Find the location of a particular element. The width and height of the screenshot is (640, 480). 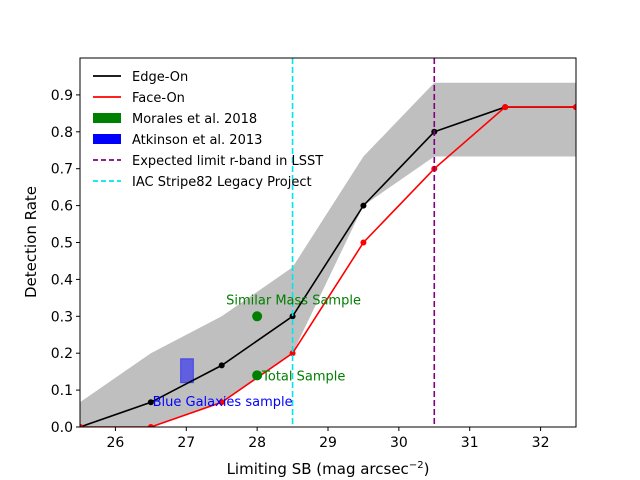

legend-label-morales-et-al-2018: Morales et al. 2018 is located at coordinates (194, 119).